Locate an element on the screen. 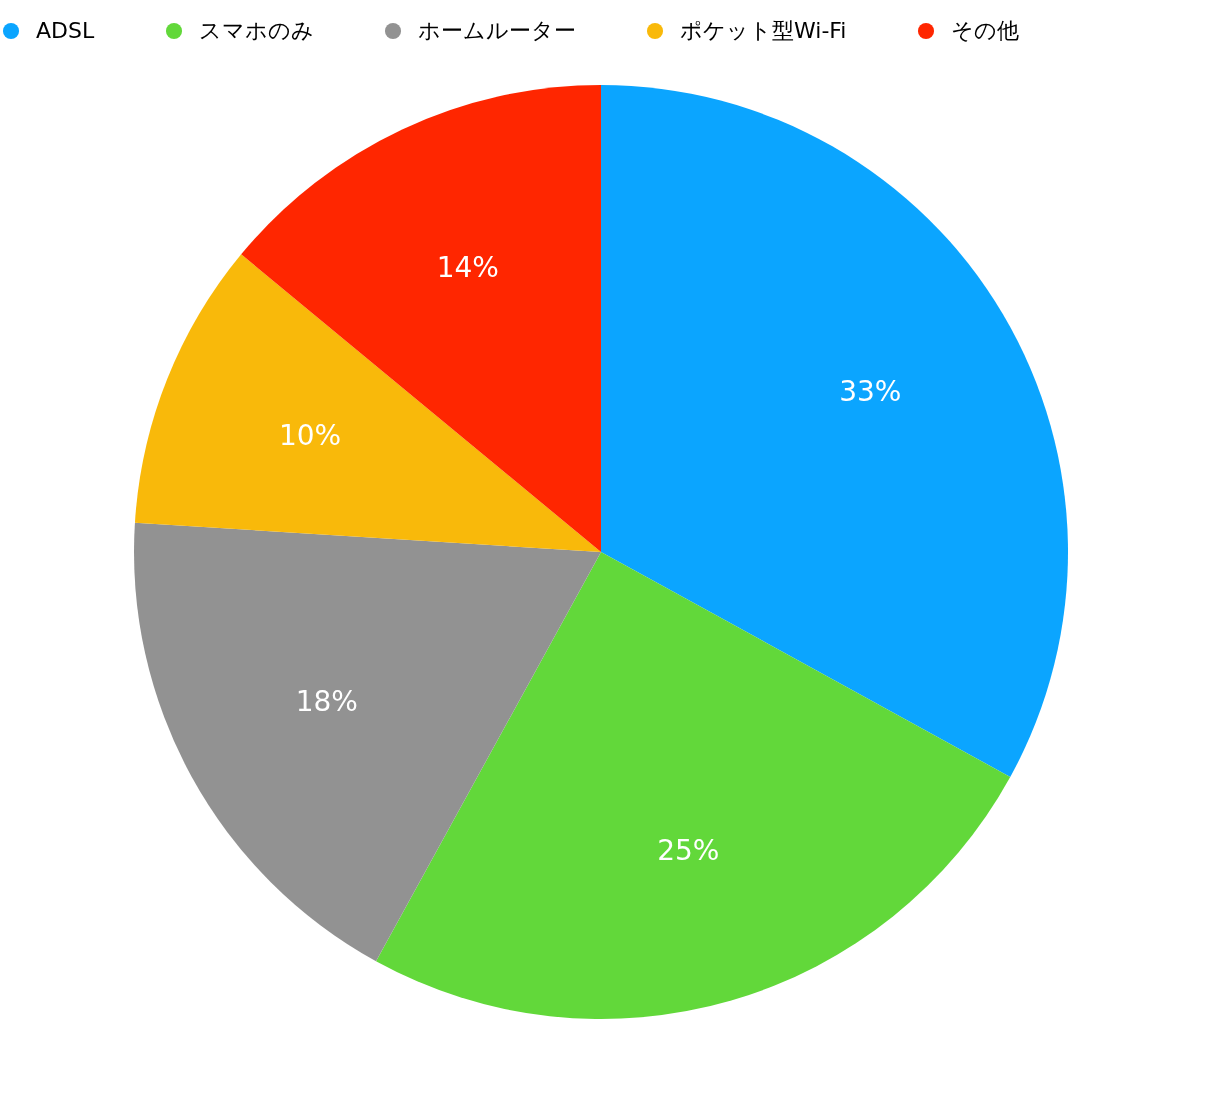 This screenshot has height=1094, width=1226. legend-label: その他 is located at coordinates (985, 30).